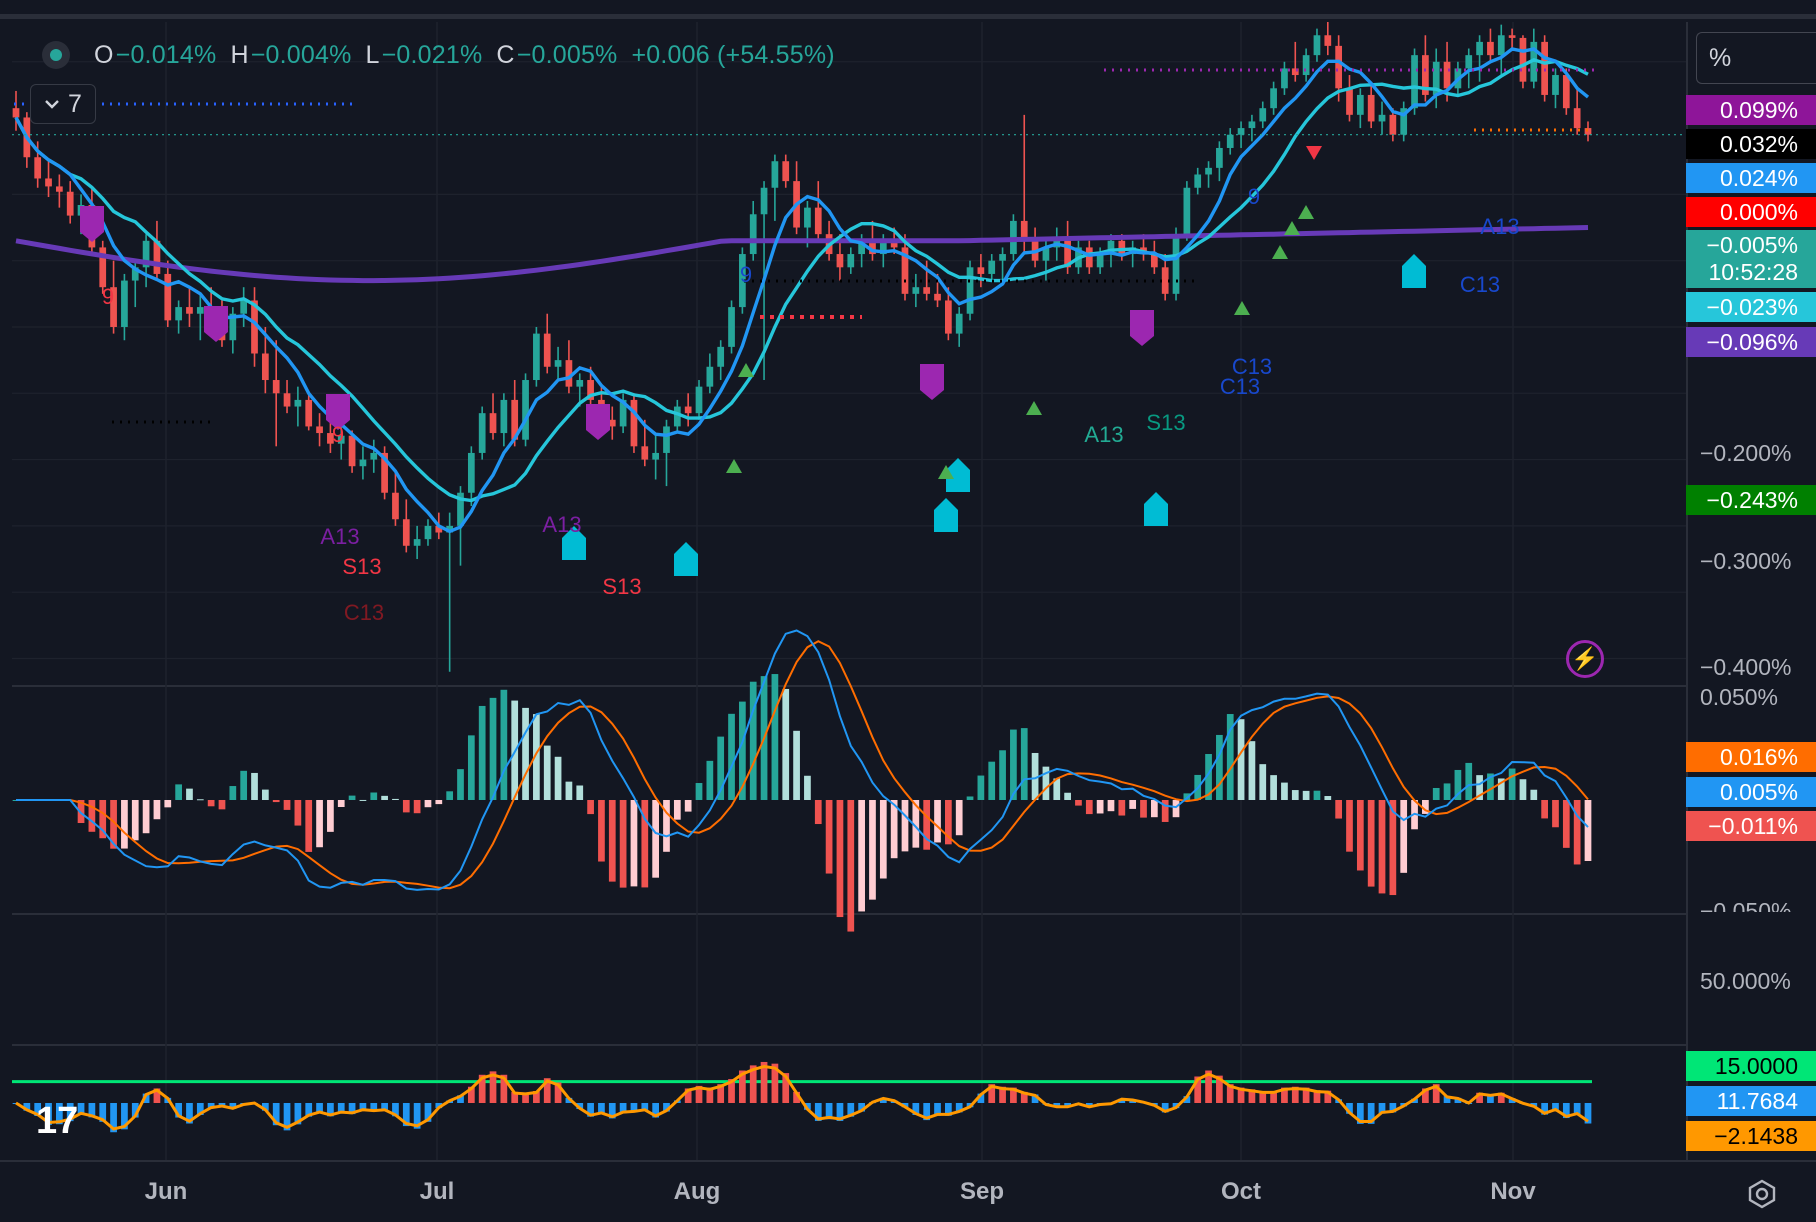 The image size is (1816, 1222). Describe the element at coordinates (1280, 252) in the screenshot. I see `up-triangle-marker` at that location.